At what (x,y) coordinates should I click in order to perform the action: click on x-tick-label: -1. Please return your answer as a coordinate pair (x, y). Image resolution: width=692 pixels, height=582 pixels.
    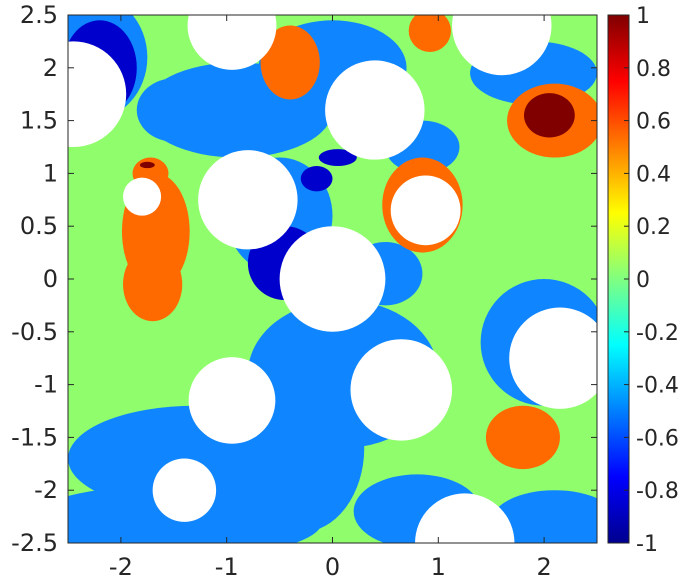
    Looking at the image, I should click on (227, 567).